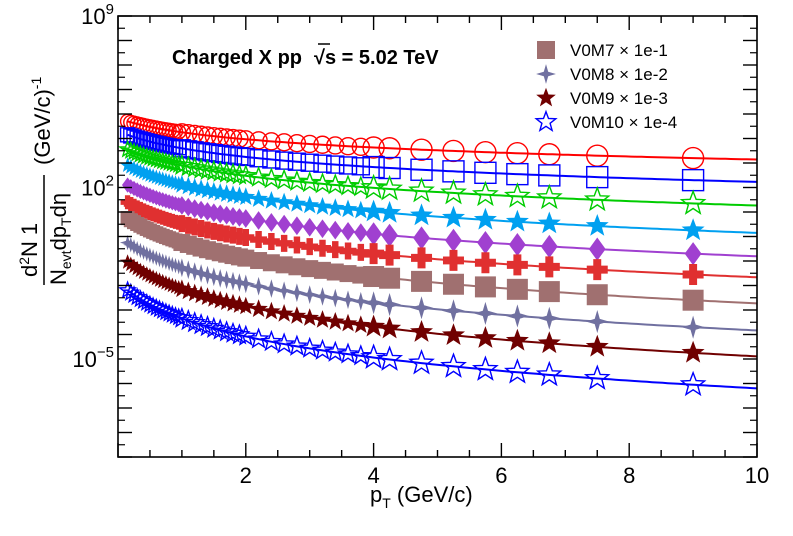  I want to click on legend-label: V0M9 × 1e-3, so click(619, 98).